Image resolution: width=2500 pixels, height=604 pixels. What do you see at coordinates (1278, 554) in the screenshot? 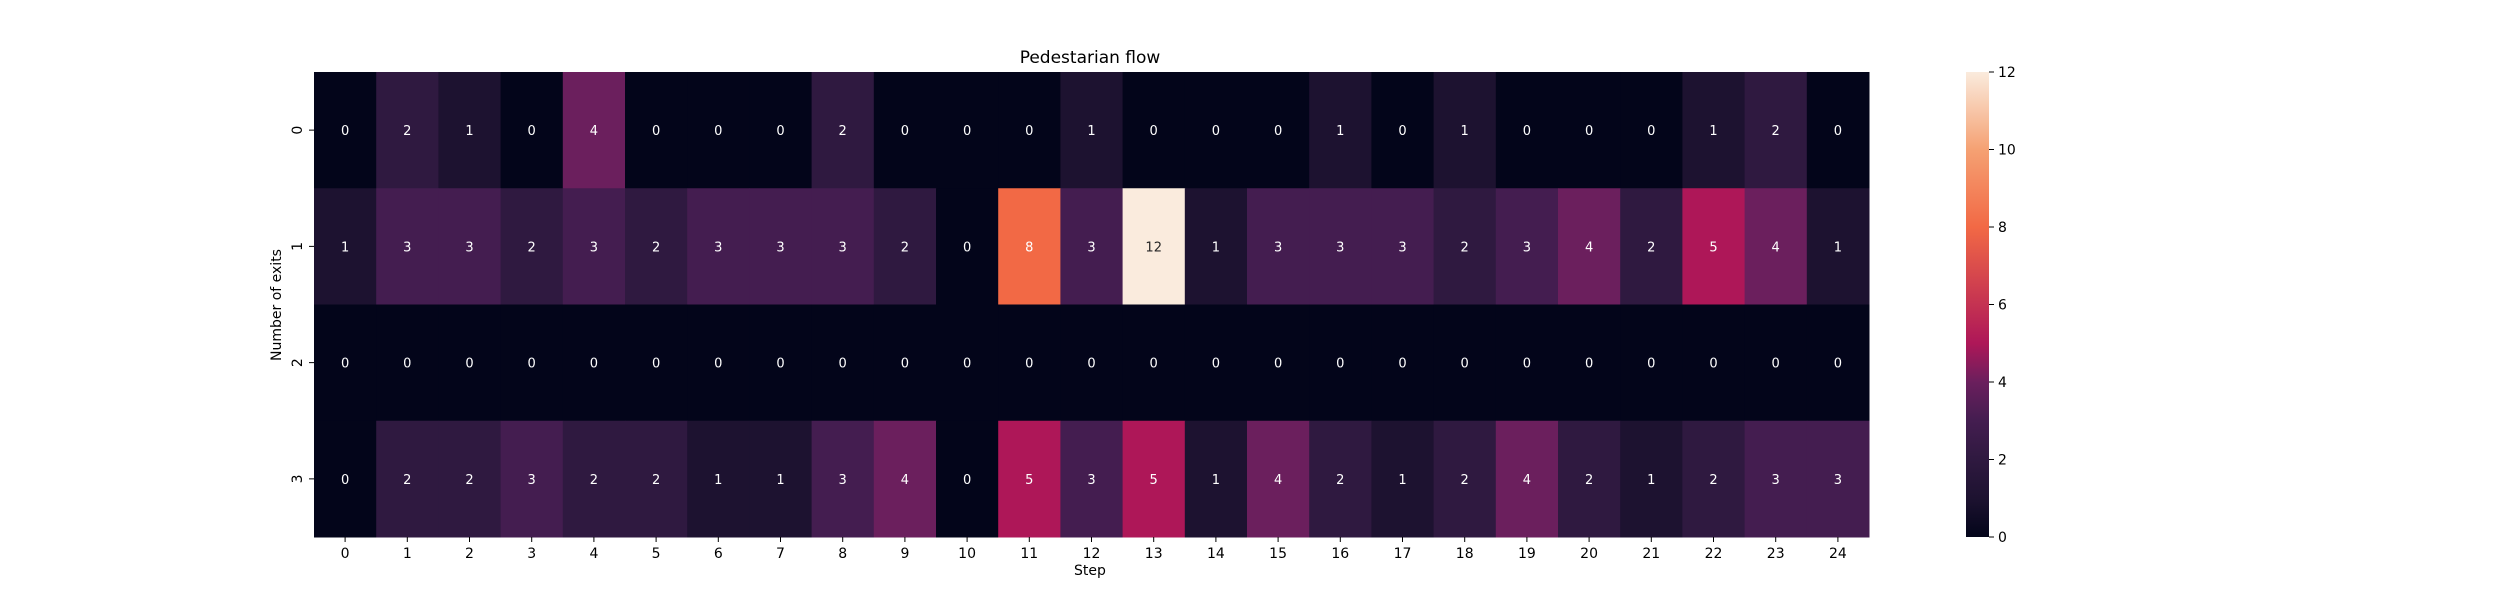
I see `x-tick-label: 15` at bounding box center [1278, 554].